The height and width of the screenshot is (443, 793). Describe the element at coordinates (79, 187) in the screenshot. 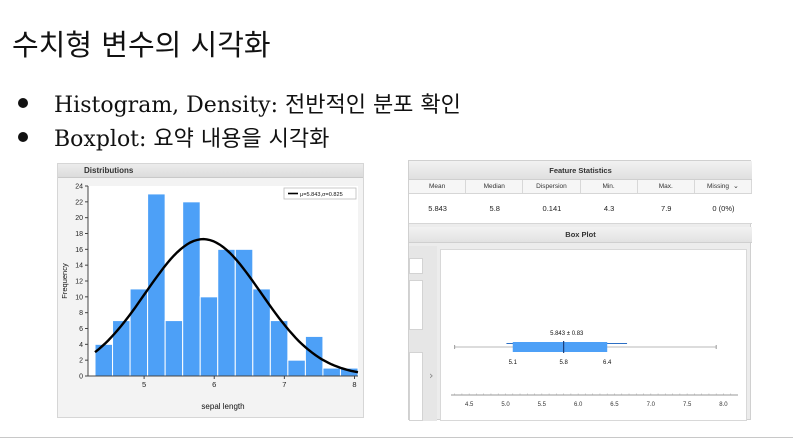

I see `y-tick-label: 24` at that location.